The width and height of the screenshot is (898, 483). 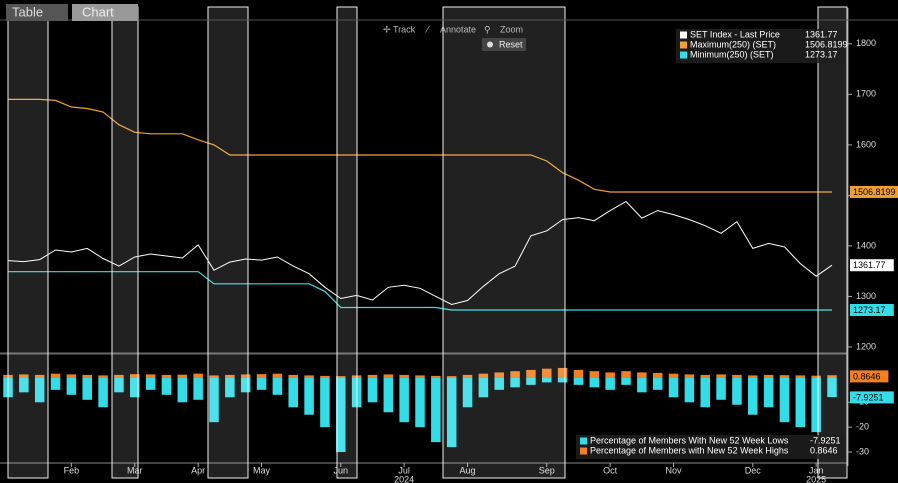 What do you see at coordinates (866, 346) in the screenshot?
I see `y-tick-label: 1200` at bounding box center [866, 346].